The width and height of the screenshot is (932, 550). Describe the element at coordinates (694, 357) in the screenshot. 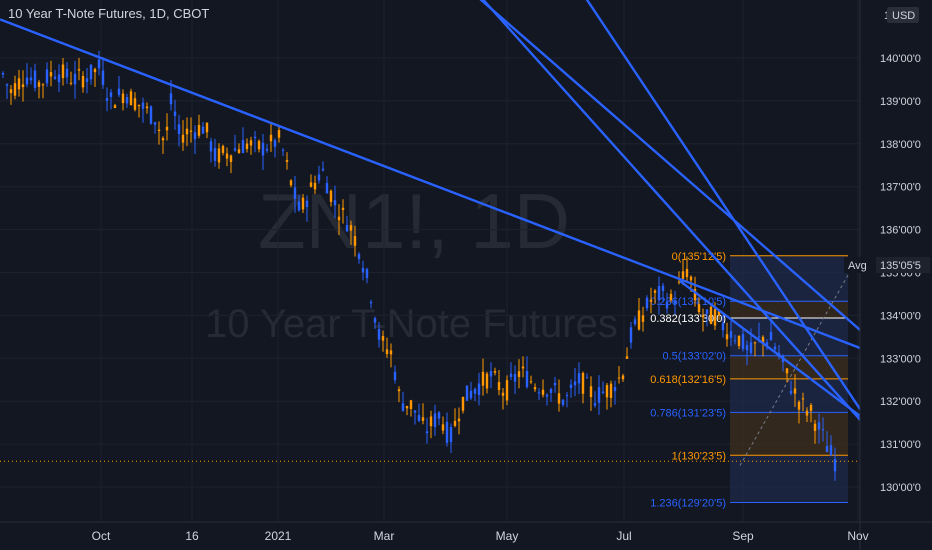

I see `fib-level-label: 0.5(133'02'0)` at that location.